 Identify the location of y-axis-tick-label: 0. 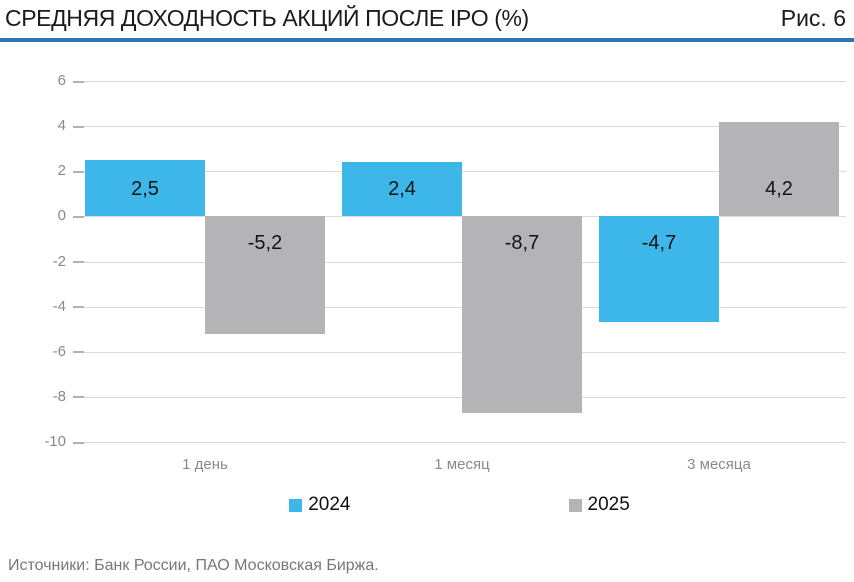
(61, 216).